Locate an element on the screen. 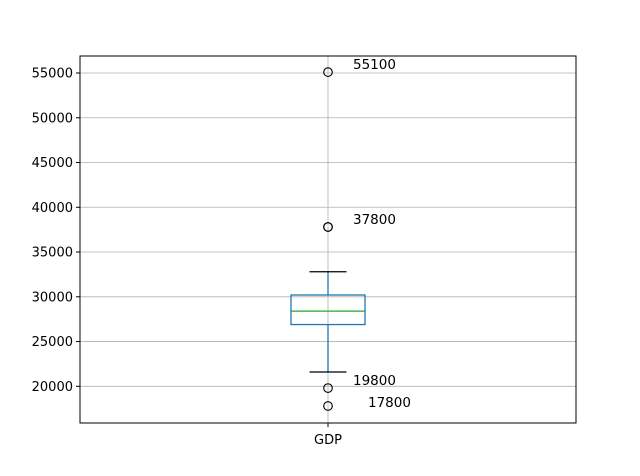 Image resolution: width=640 pixels, height=476 pixels. y-tick-label: 20000 is located at coordinates (52, 387).